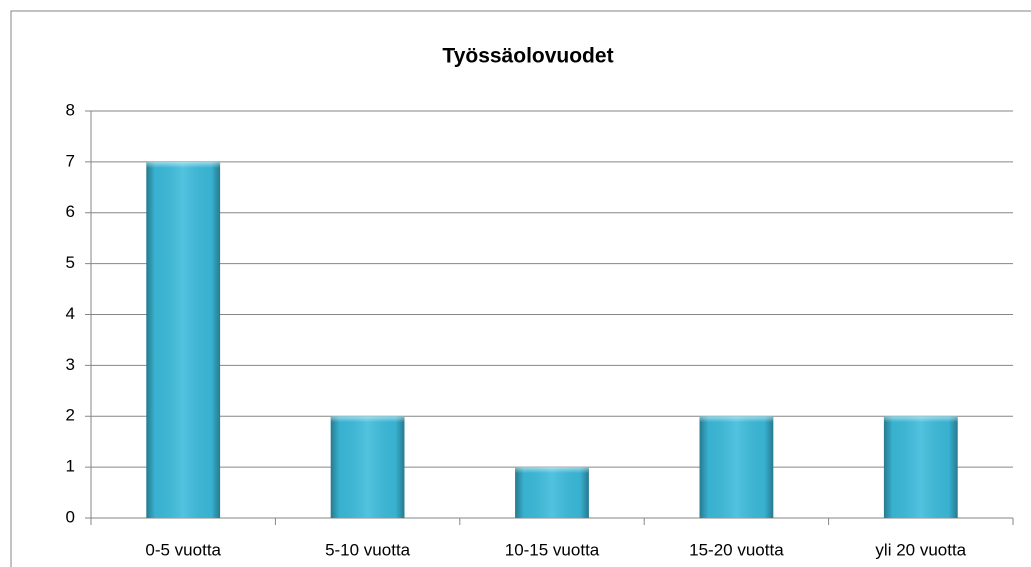  What do you see at coordinates (70, 211) in the screenshot?
I see `y-tick-label: 6` at bounding box center [70, 211].